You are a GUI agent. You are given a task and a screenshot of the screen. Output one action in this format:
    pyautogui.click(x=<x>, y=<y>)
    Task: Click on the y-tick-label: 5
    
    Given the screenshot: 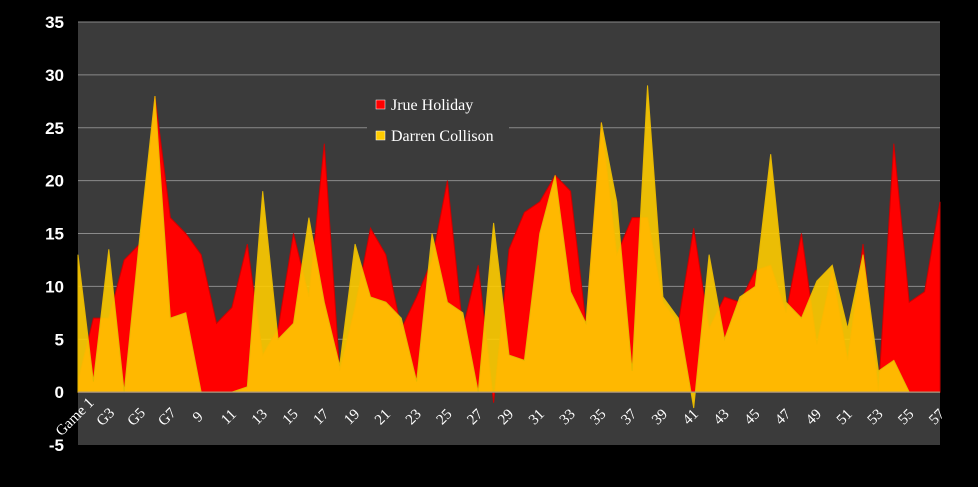 What is the action you would take?
    pyautogui.click(x=59, y=339)
    